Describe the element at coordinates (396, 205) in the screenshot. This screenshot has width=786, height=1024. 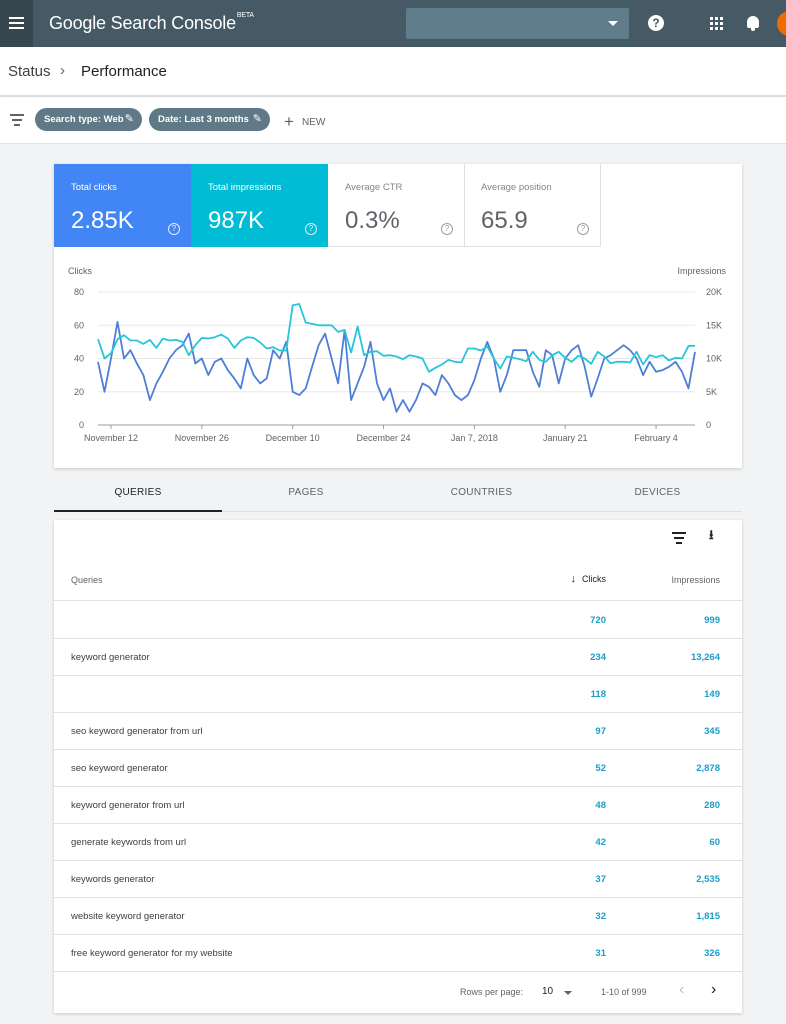
I see `metric-average-ctr: Average CTR 0.3% ?` at that location.